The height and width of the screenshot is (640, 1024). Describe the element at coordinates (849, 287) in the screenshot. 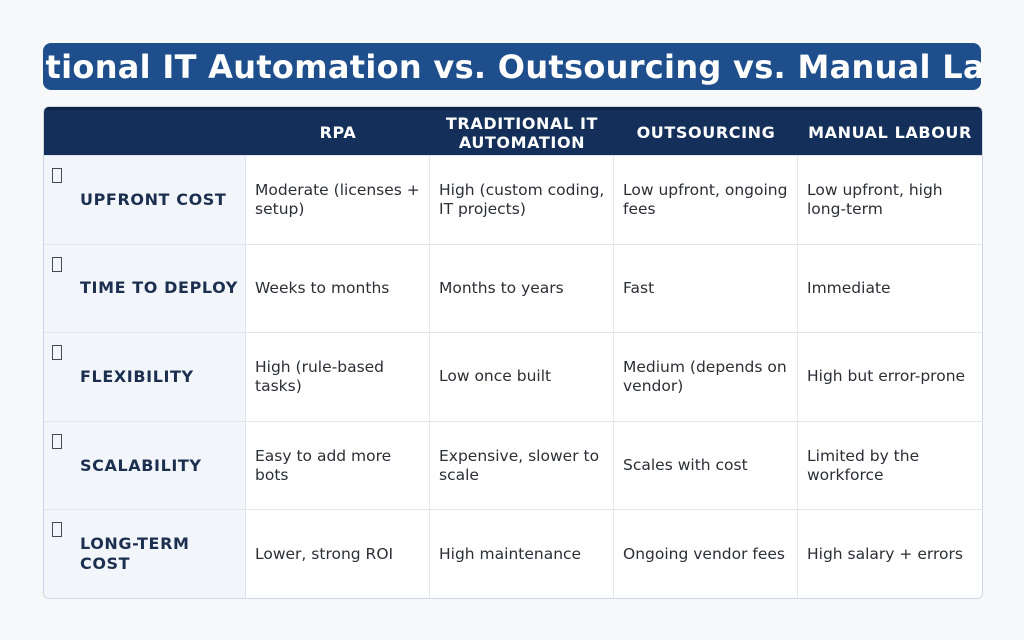

I see `table-cell: Immediate` at that location.